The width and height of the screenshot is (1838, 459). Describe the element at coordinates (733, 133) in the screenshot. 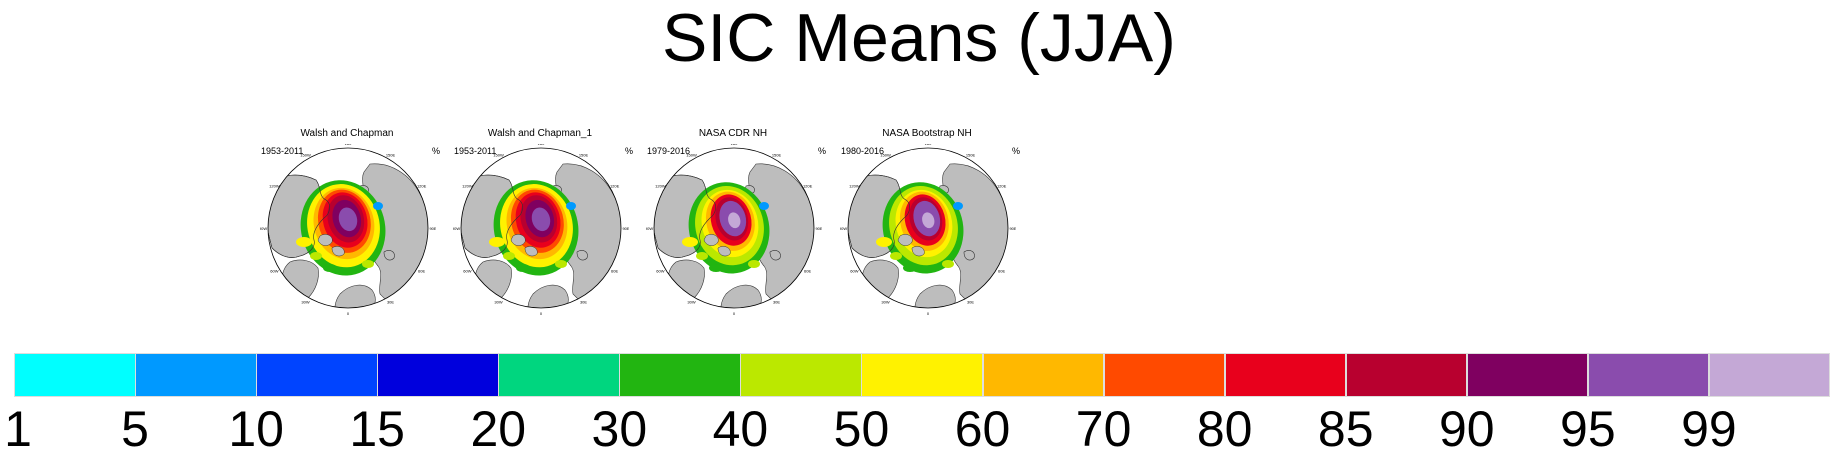

I see `panel-title: NASA CDR NH` at that location.